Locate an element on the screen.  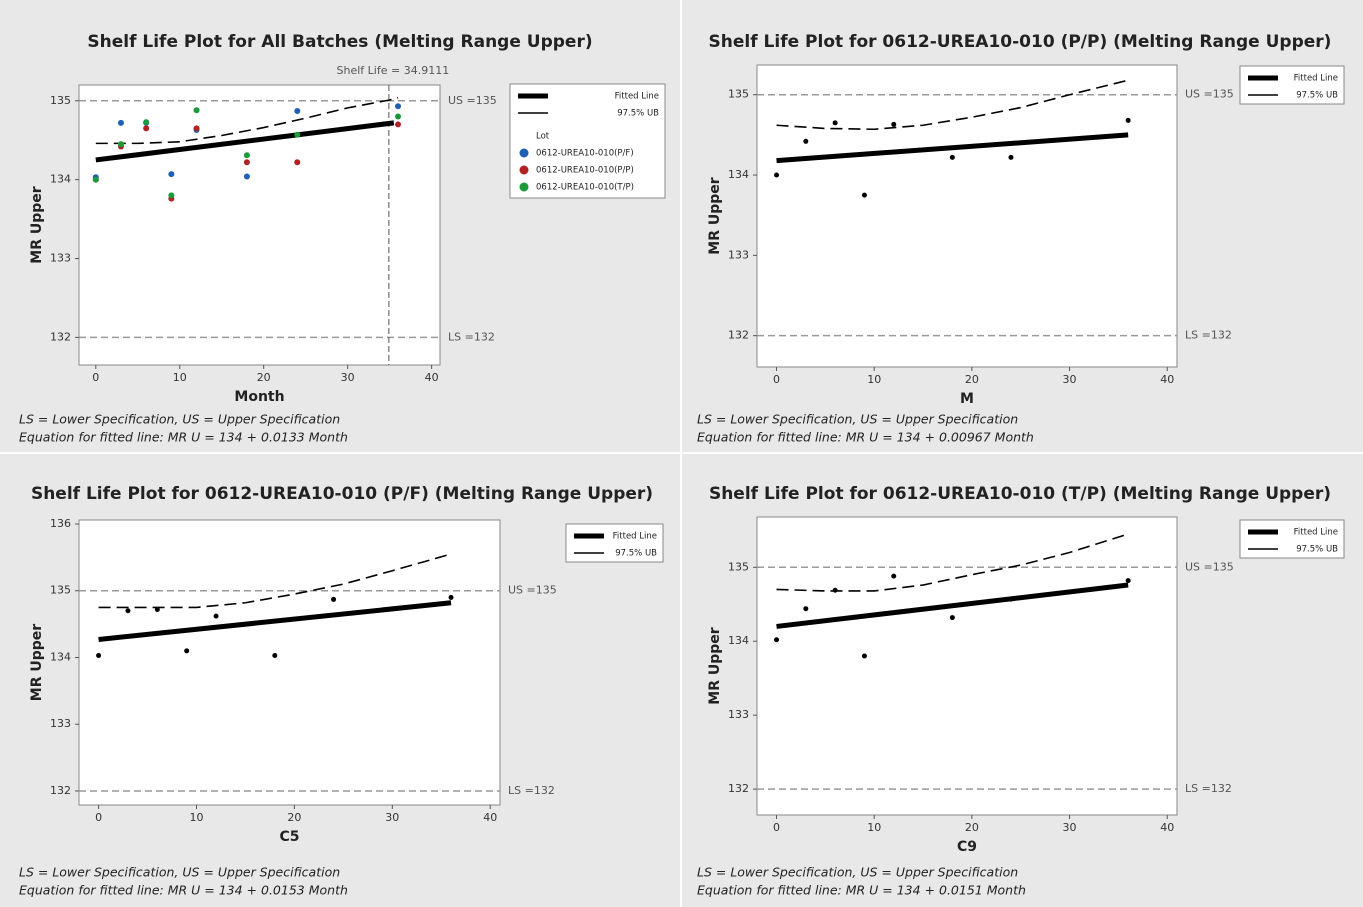
x-axis-label: Month is located at coordinates (259, 397).